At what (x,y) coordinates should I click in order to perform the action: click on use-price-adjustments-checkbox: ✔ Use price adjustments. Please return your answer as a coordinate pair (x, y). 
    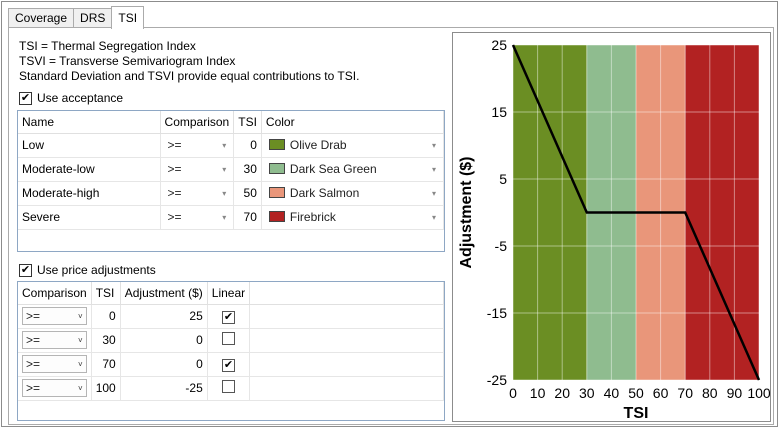
    Looking at the image, I should click on (87, 270).